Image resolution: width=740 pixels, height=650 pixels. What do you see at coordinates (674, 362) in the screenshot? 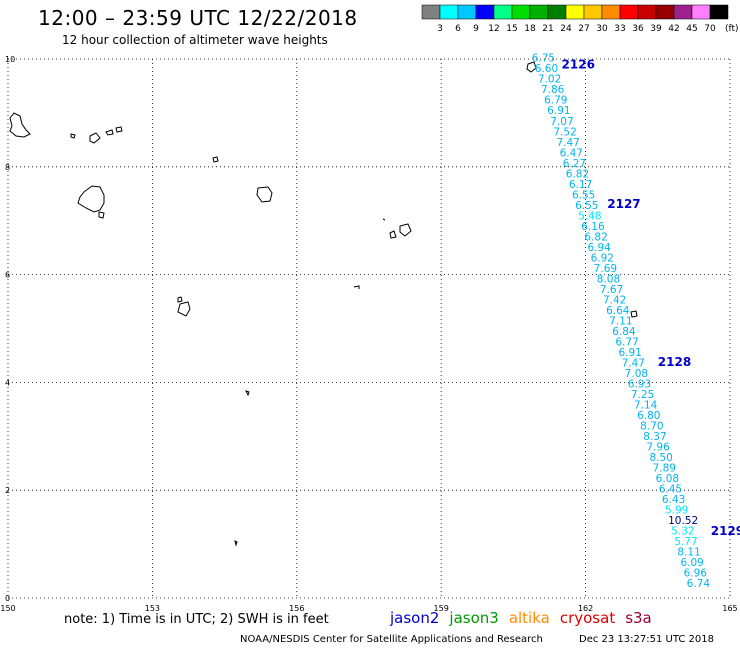
I see `pass-number-label: 2128` at bounding box center [674, 362].